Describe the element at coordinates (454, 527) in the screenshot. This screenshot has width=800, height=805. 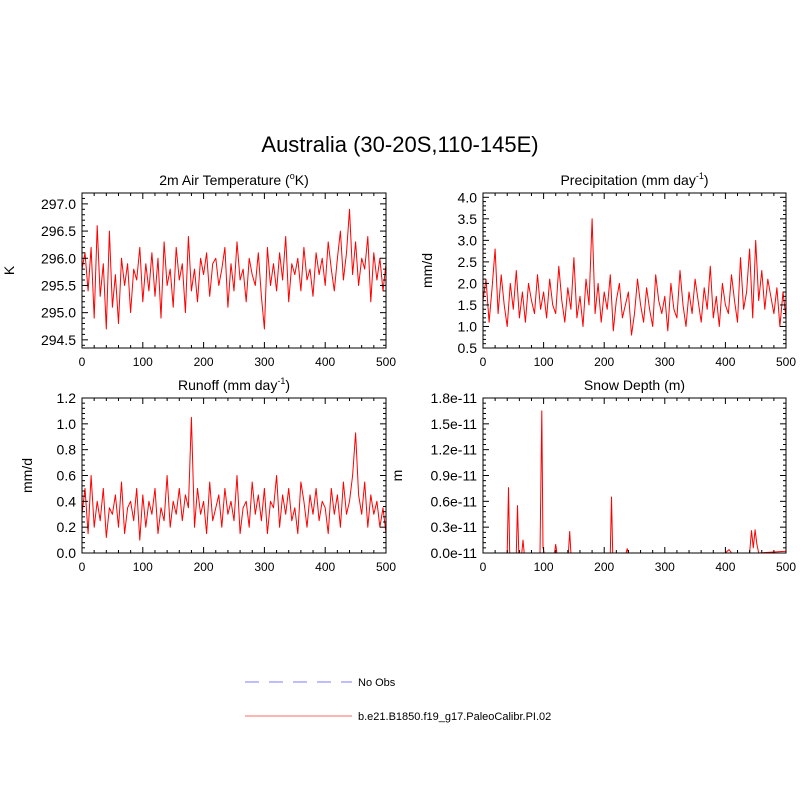
I see `y-tick-label: 0.3e-11` at that location.